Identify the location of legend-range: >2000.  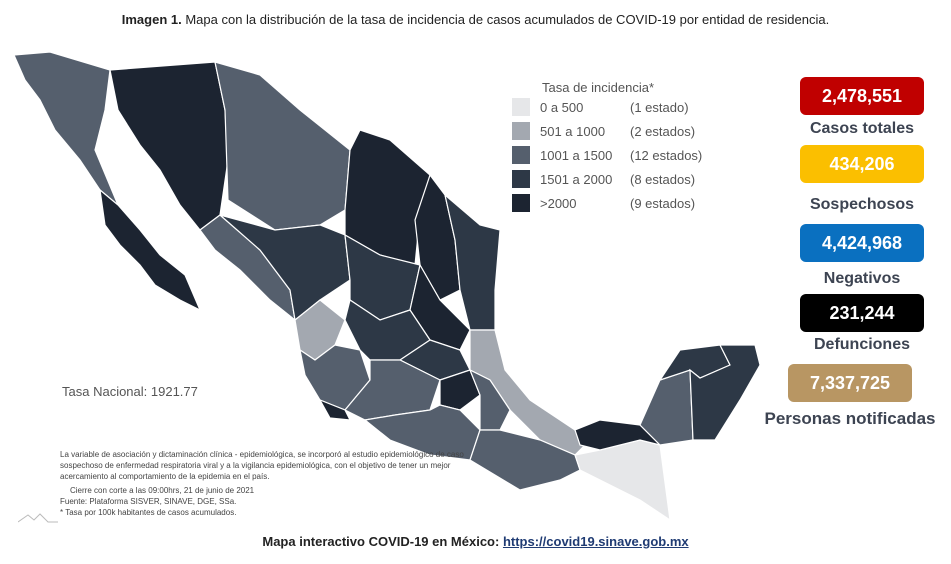
(558, 203).